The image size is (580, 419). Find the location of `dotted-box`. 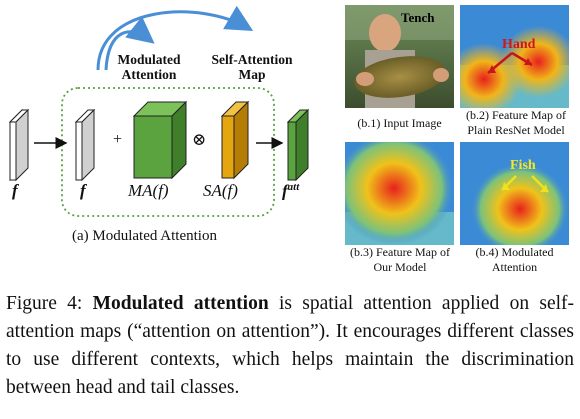

dotted-box is located at coordinates (168, 152).